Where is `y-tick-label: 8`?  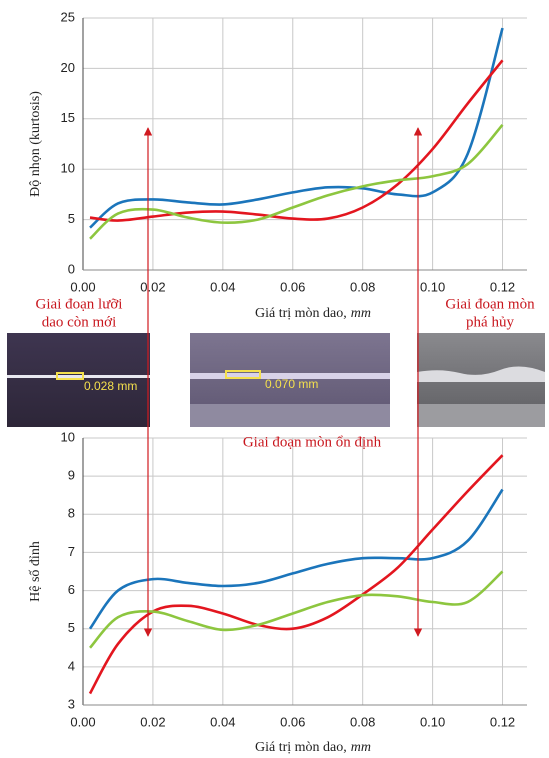
y-tick-label: 8 is located at coordinates (71, 513).